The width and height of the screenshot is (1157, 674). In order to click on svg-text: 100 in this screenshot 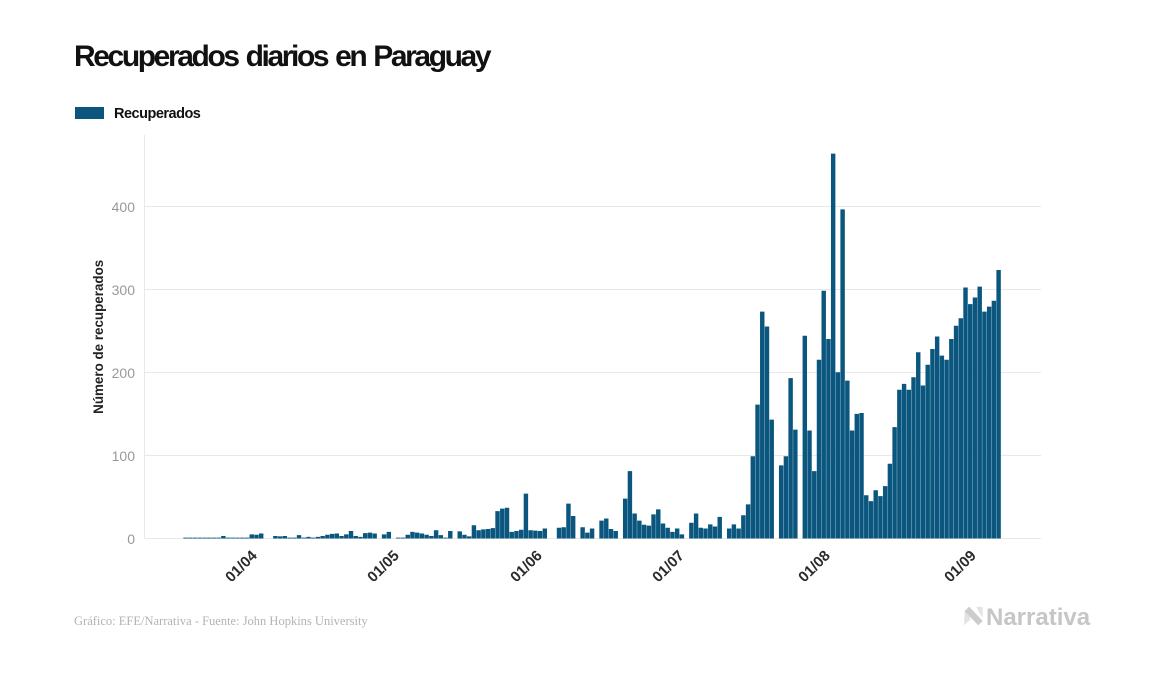, I will do `click(124, 456)`.